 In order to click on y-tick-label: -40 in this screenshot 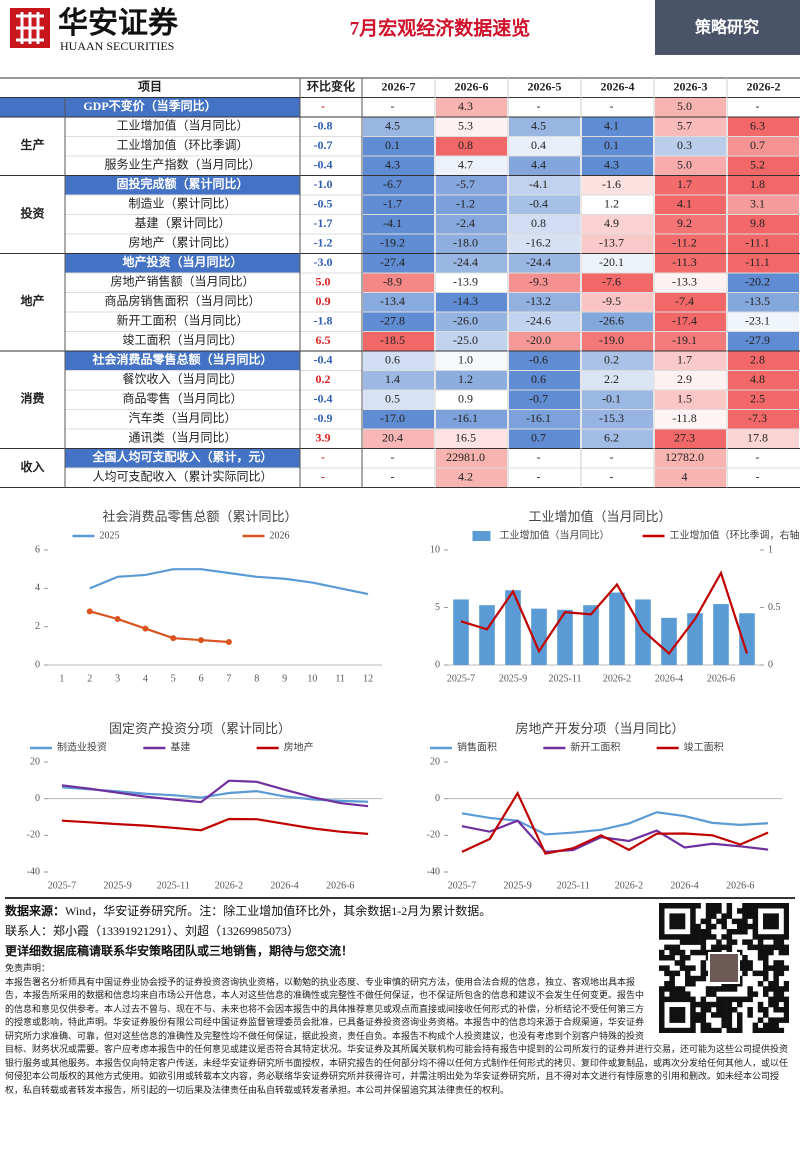, I will do `click(433, 871)`.